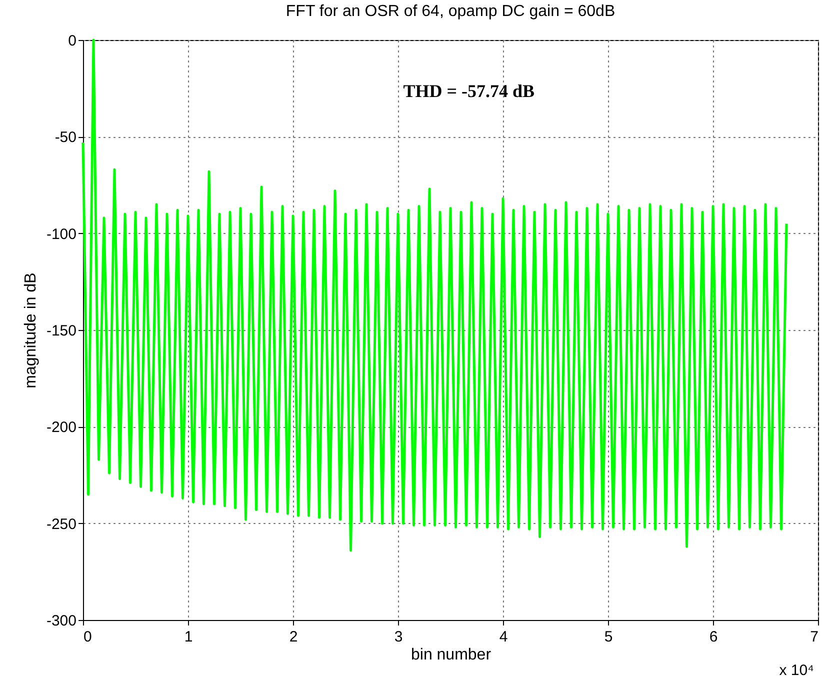  What do you see at coordinates (503, 637) in the screenshot?
I see `x-tick-label: 4` at bounding box center [503, 637].